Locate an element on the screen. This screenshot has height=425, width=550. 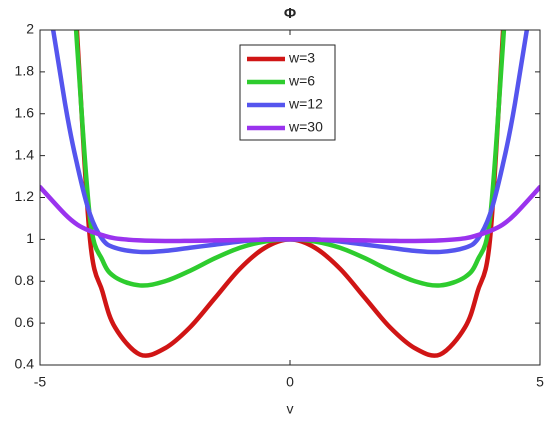
x-tick-label: 5 is located at coordinates (540, 382).